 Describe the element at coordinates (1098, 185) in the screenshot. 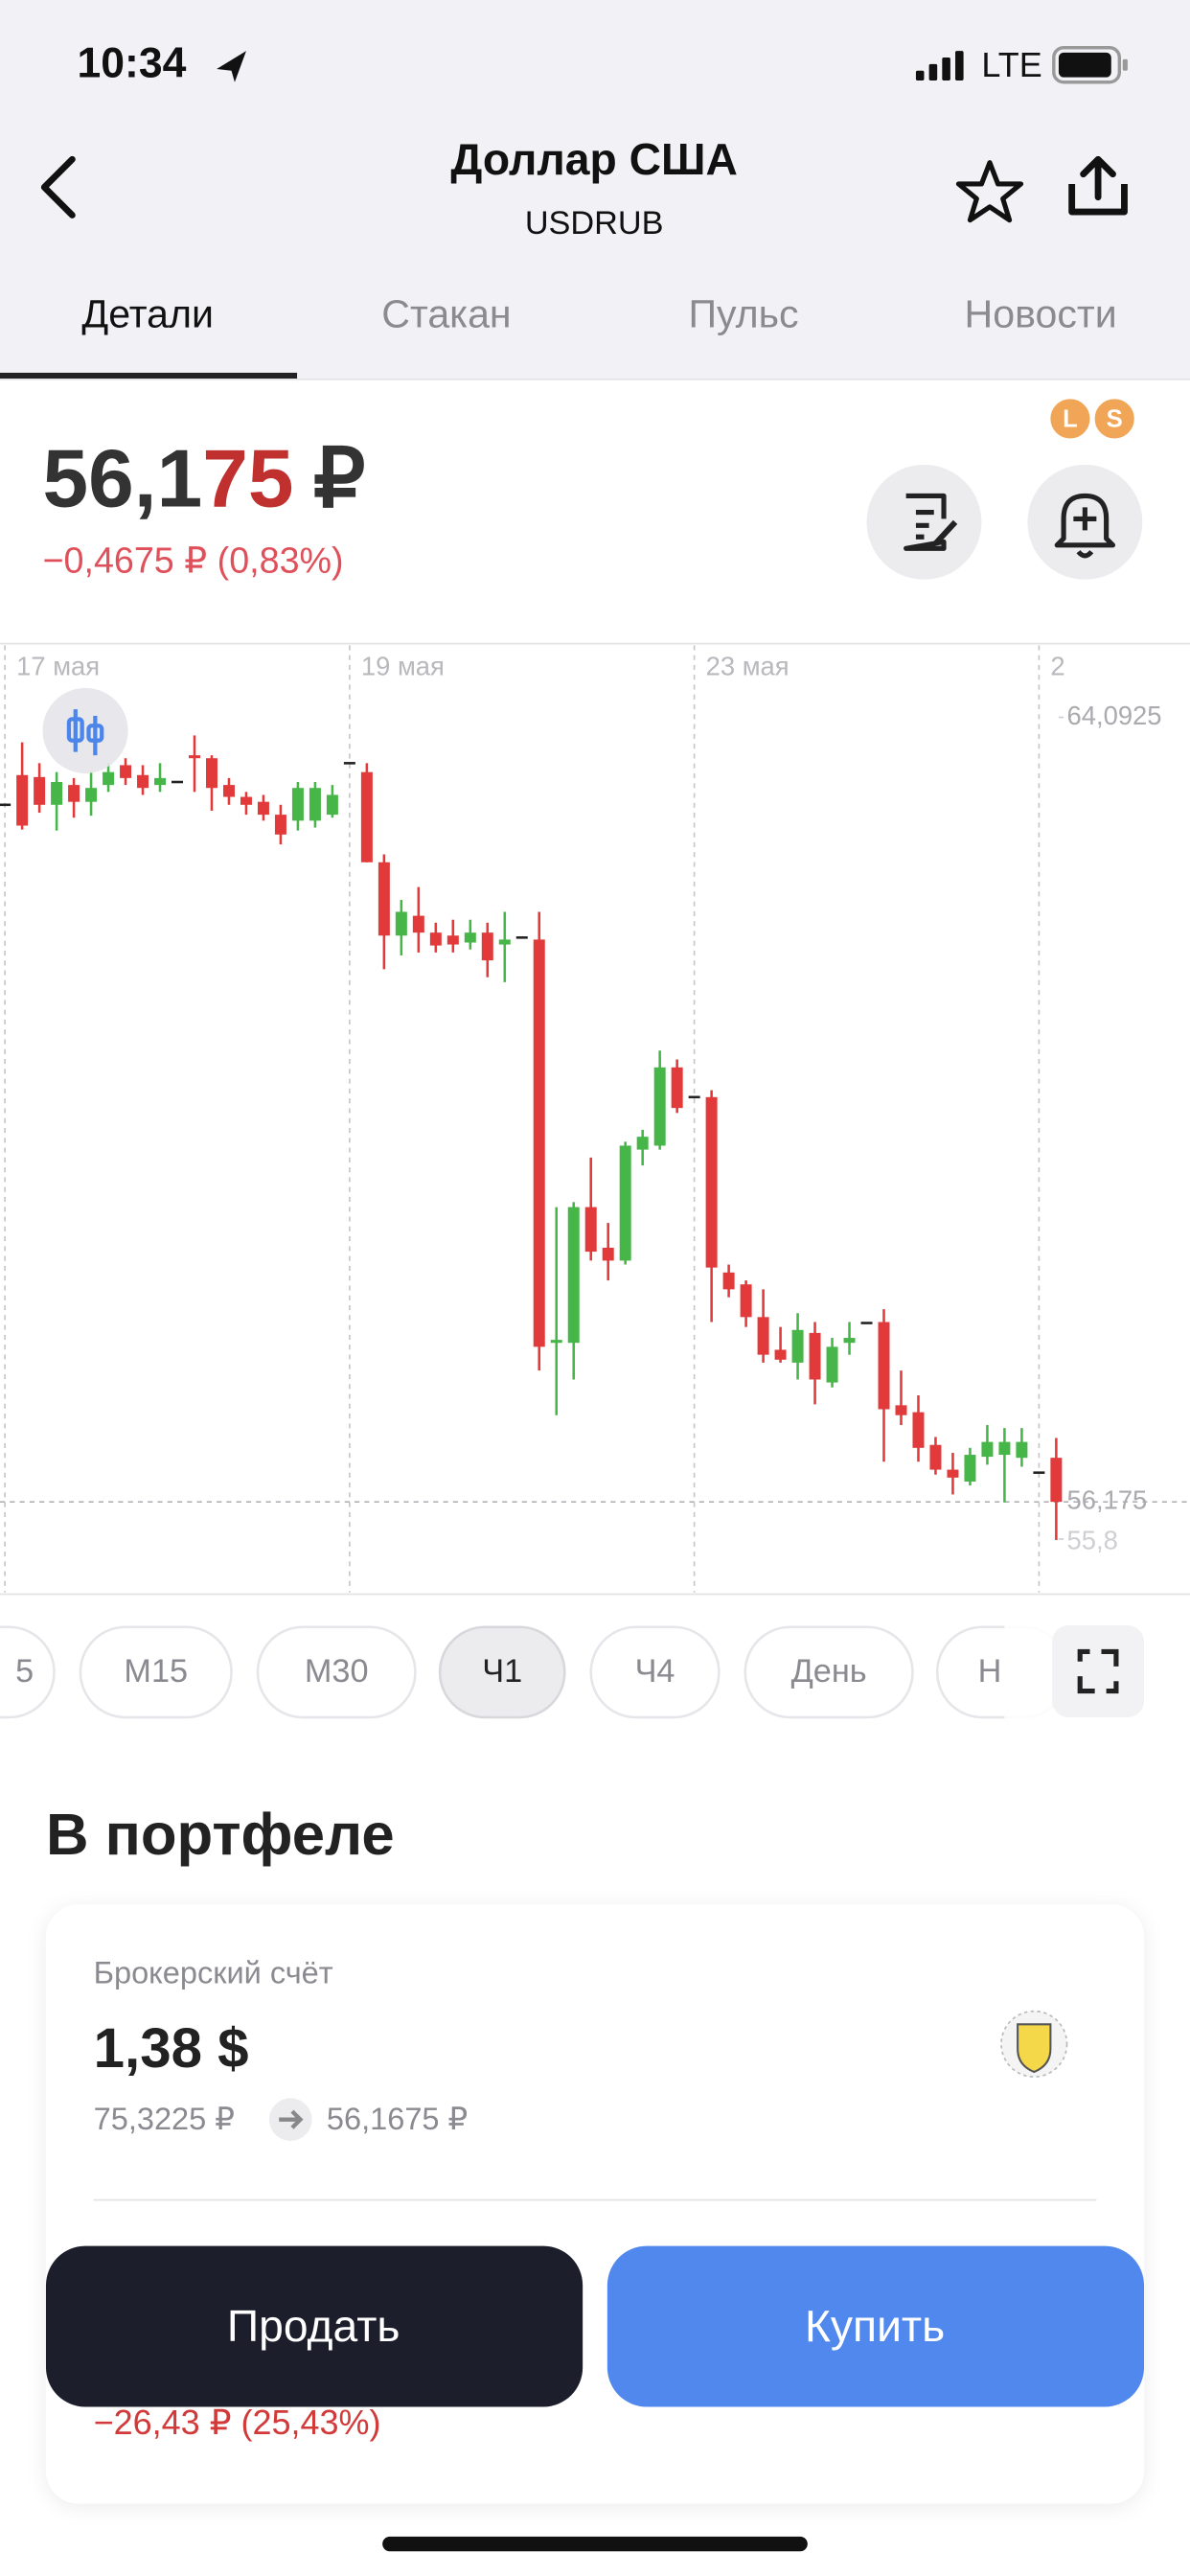

I see `share-button` at that location.